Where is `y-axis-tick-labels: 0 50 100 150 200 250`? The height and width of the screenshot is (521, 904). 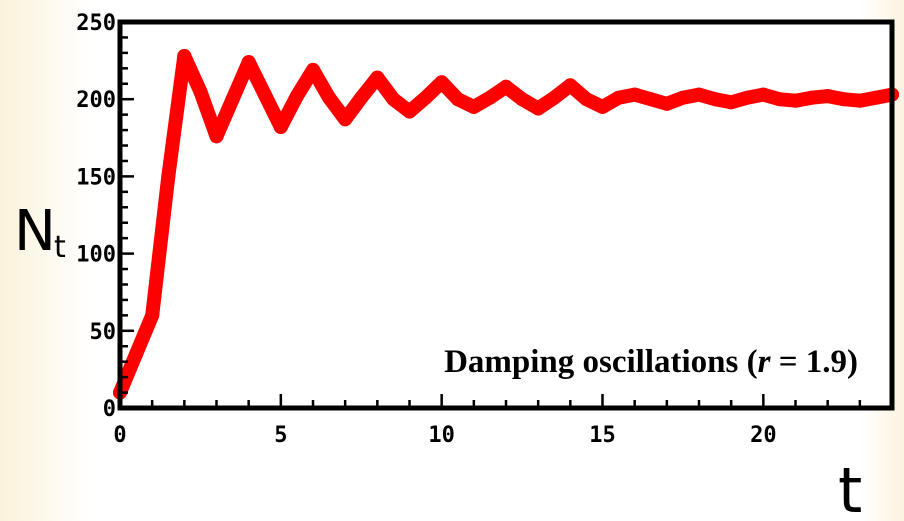
y-axis-tick-labels: 0 50 100 150 200 250 is located at coordinates (96, 216).